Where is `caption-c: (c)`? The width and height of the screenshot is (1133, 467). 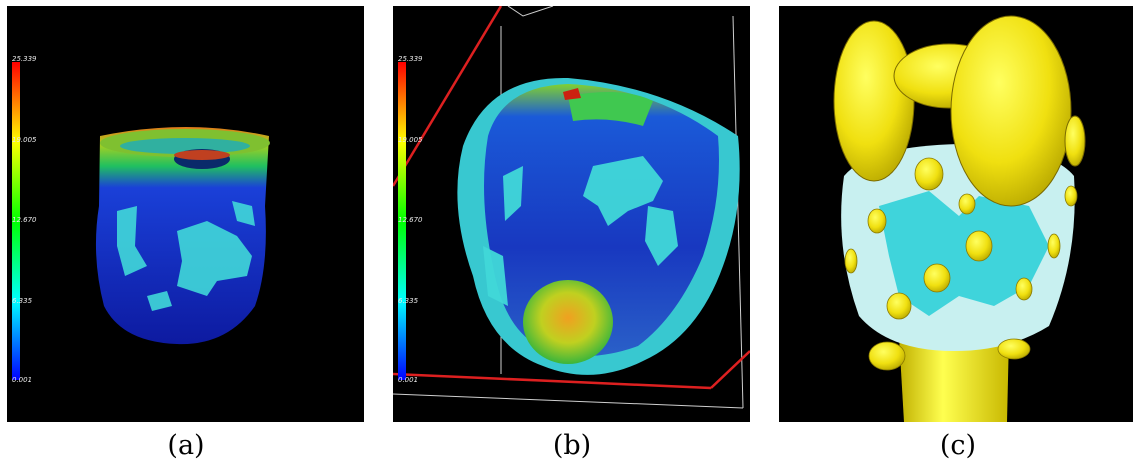
caption-c: (c) is located at coordinates (958, 445).